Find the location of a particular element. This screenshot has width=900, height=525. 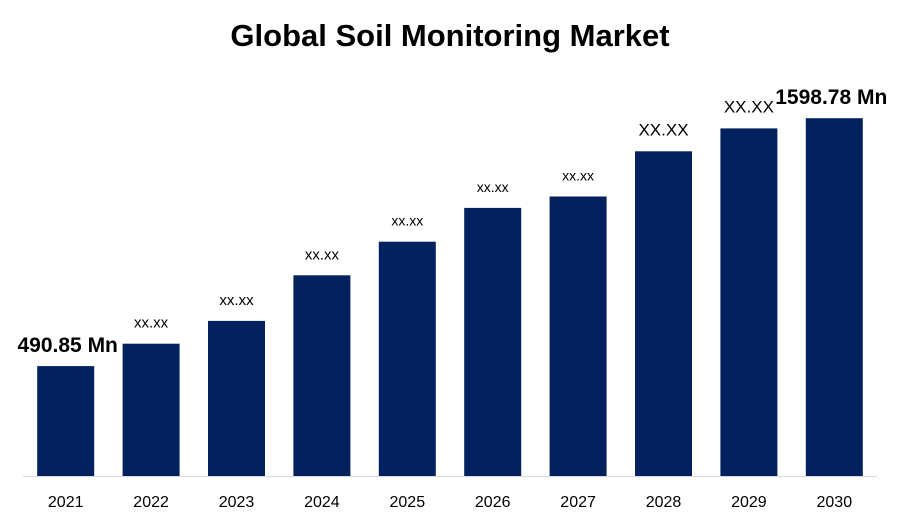

x-tick-label-2022: 2022 is located at coordinates (151, 502).